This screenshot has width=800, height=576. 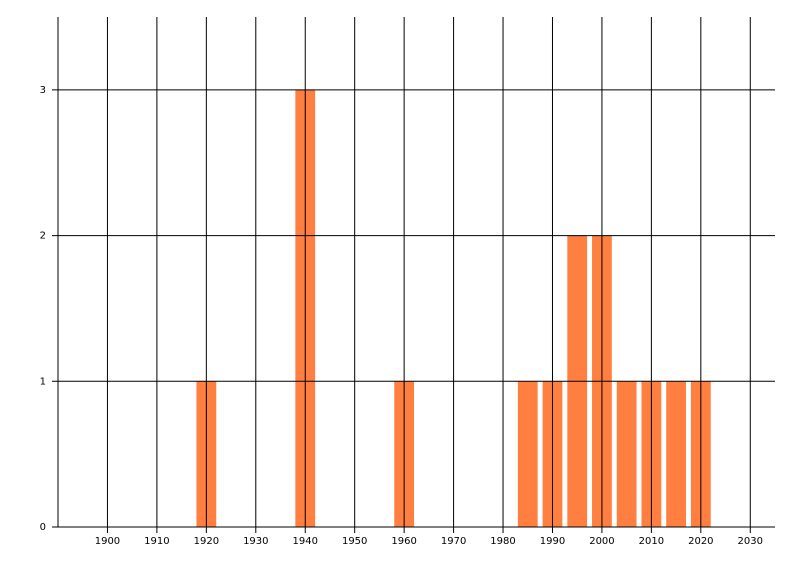 What do you see at coordinates (107, 541) in the screenshot?
I see `x-tick-label: 1900` at bounding box center [107, 541].